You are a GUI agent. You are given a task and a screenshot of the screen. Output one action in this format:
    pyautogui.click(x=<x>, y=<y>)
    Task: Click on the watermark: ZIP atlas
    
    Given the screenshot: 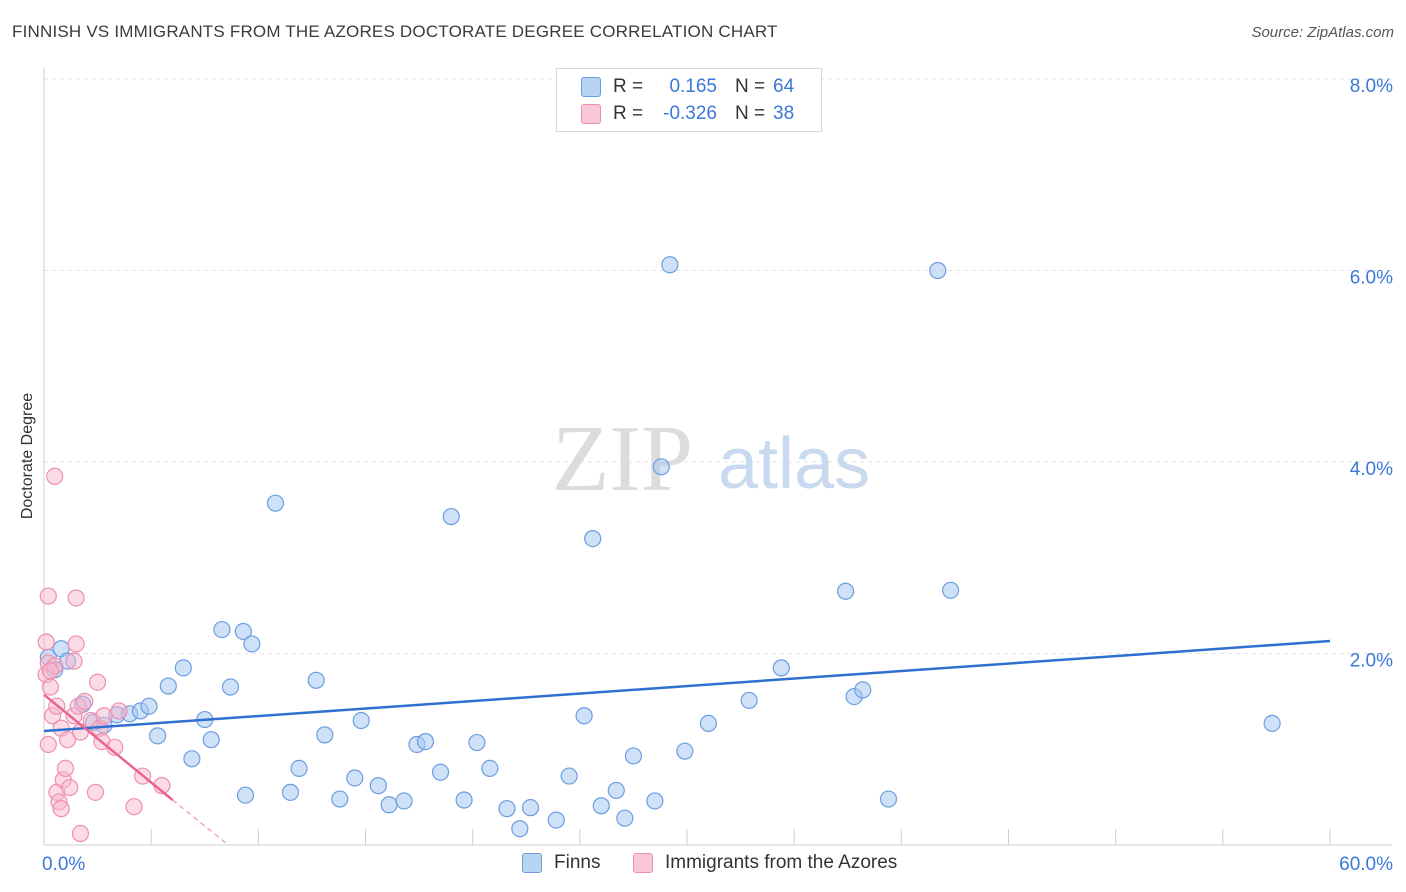 What is the action you would take?
    pyautogui.click(x=711, y=459)
    